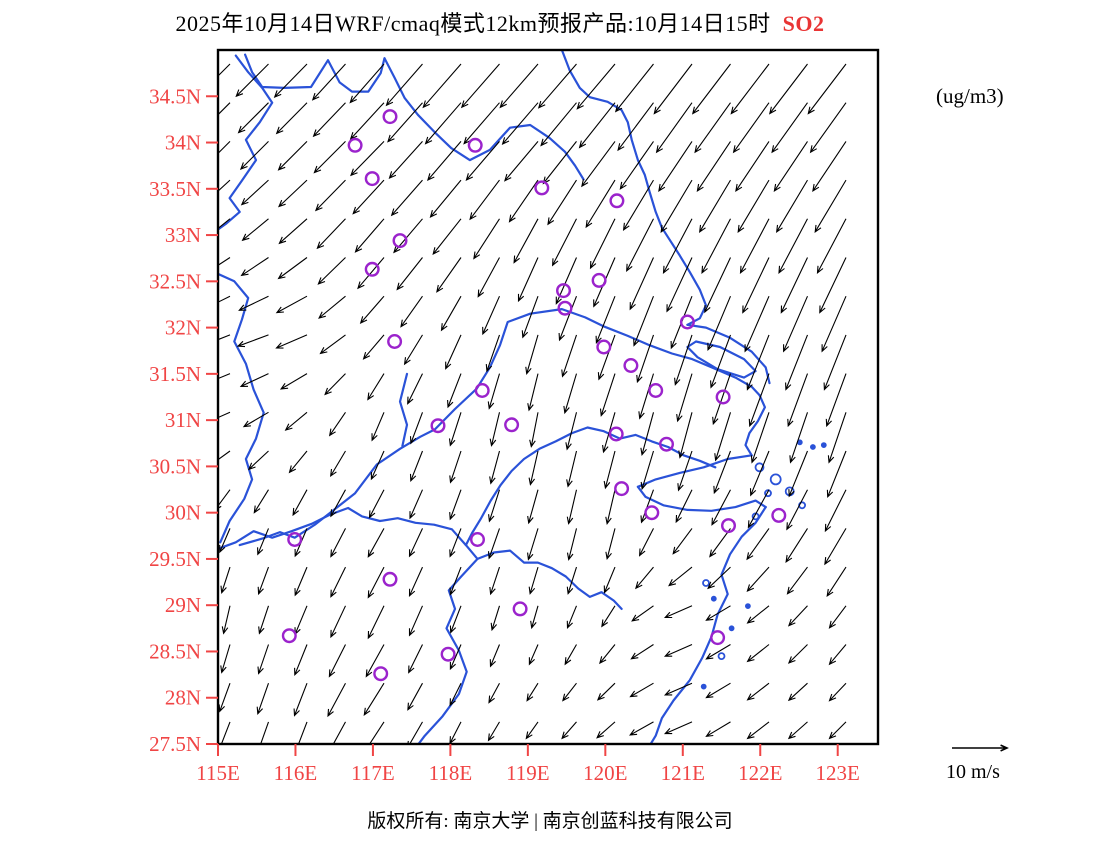 The height and width of the screenshot is (850, 1100). Describe the element at coordinates (550, 821) in the screenshot. I see `copyright-footer: 版权所有: 南京大学 | 南京创蓝科技有限公司` at that location.